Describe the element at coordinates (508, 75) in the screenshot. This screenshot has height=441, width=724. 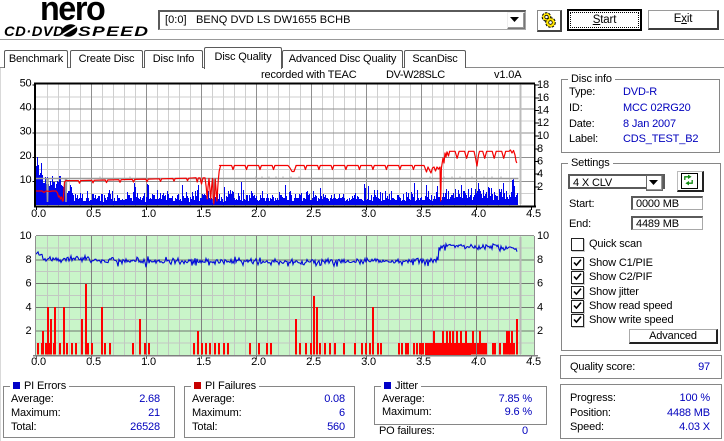
I see `svg-text: v1.0A` at that location.